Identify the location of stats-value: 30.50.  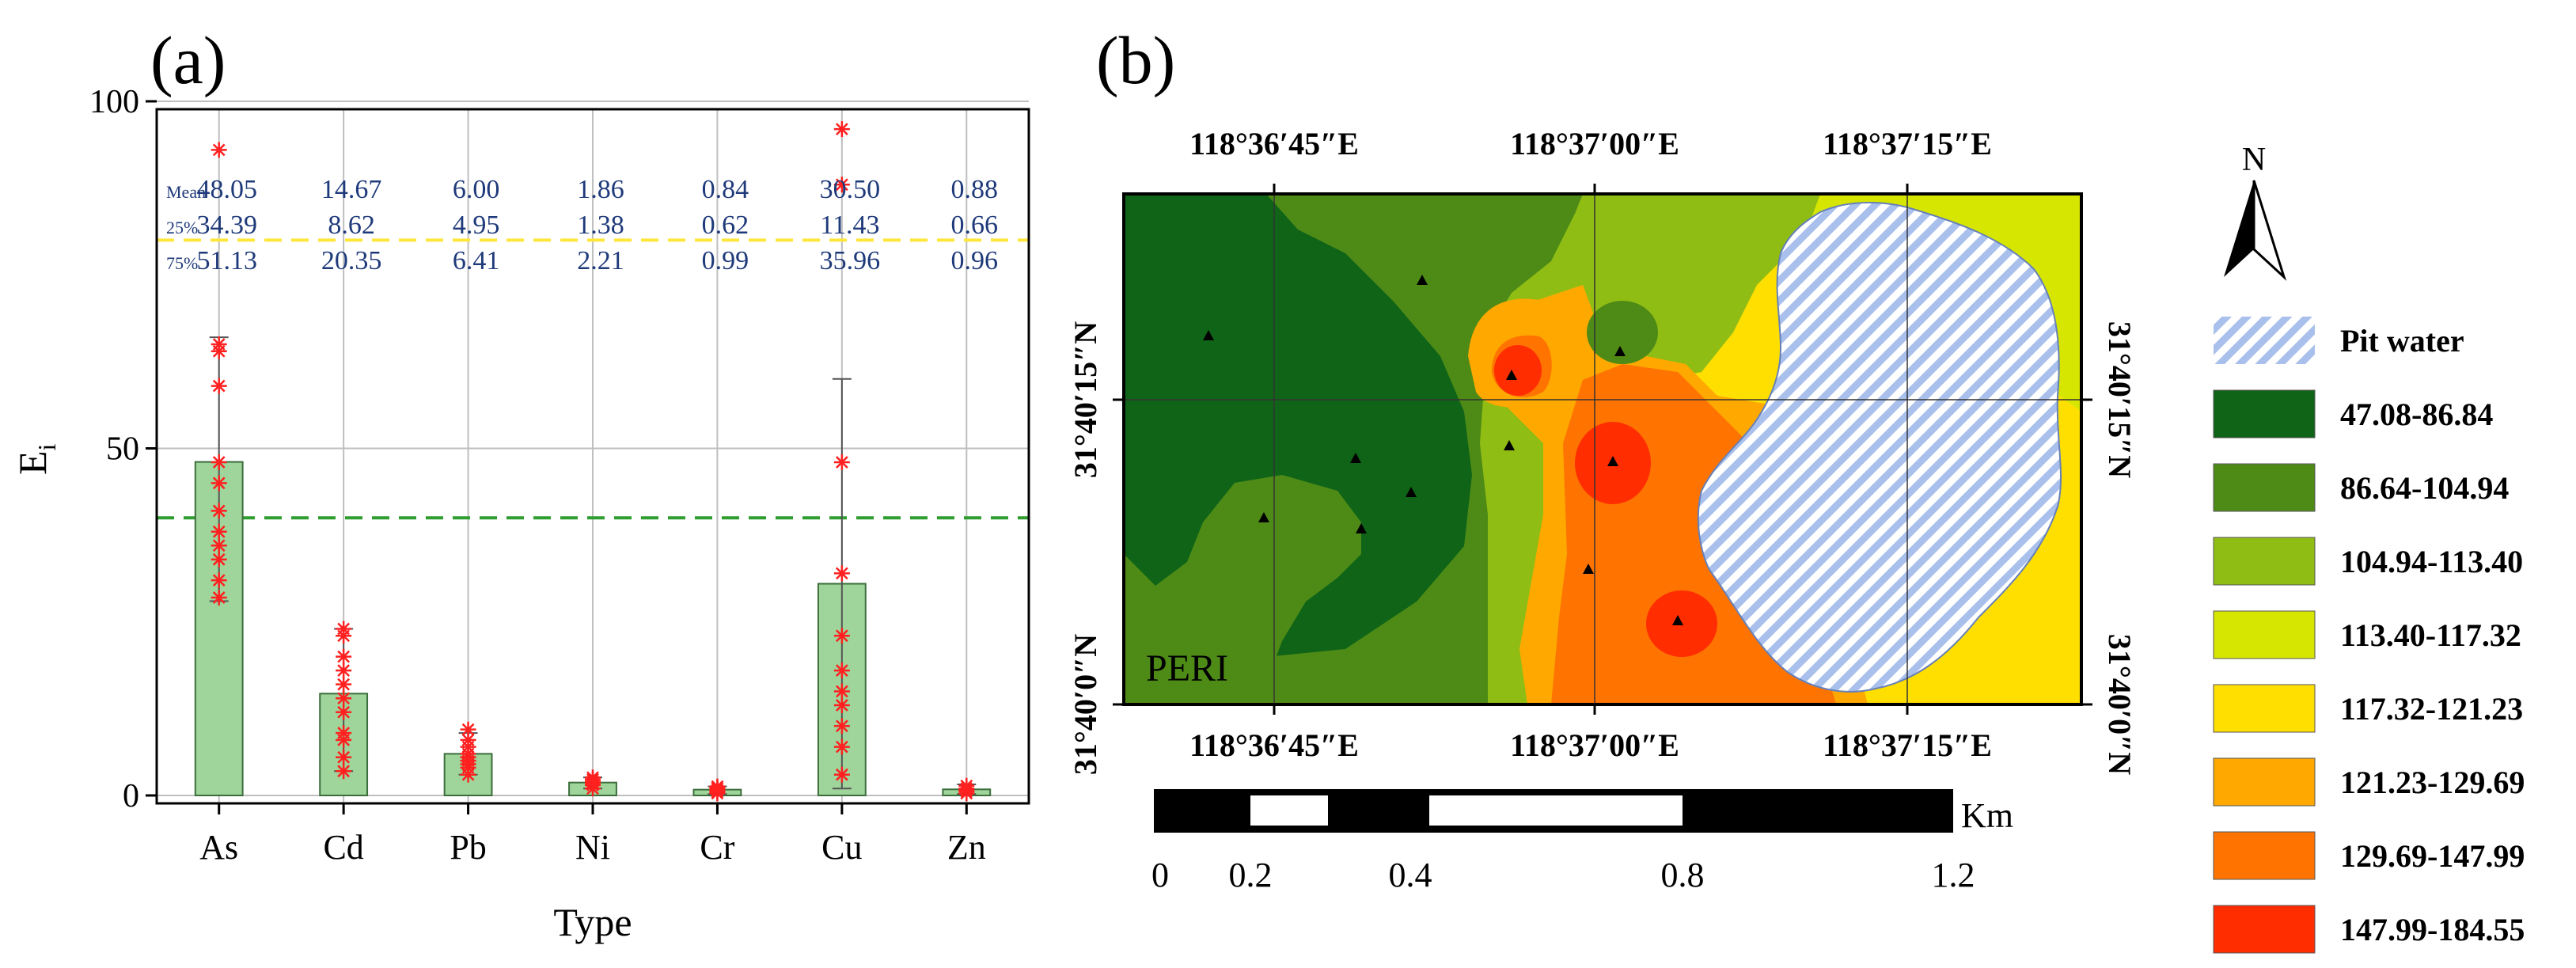
(850, 189).